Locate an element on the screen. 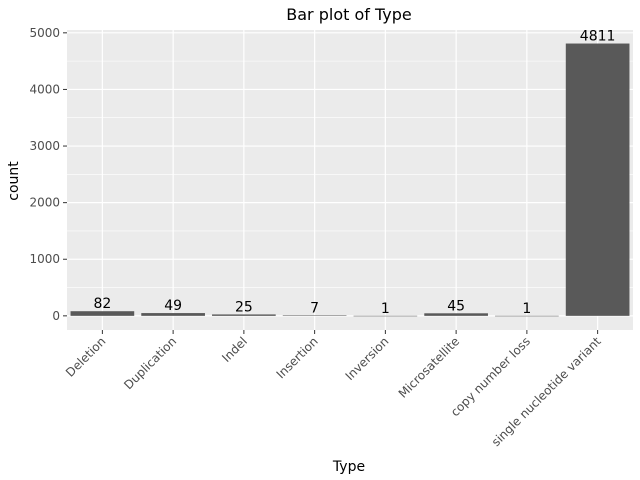  bar-value-label: 49 is located at coordinates (173, 306).